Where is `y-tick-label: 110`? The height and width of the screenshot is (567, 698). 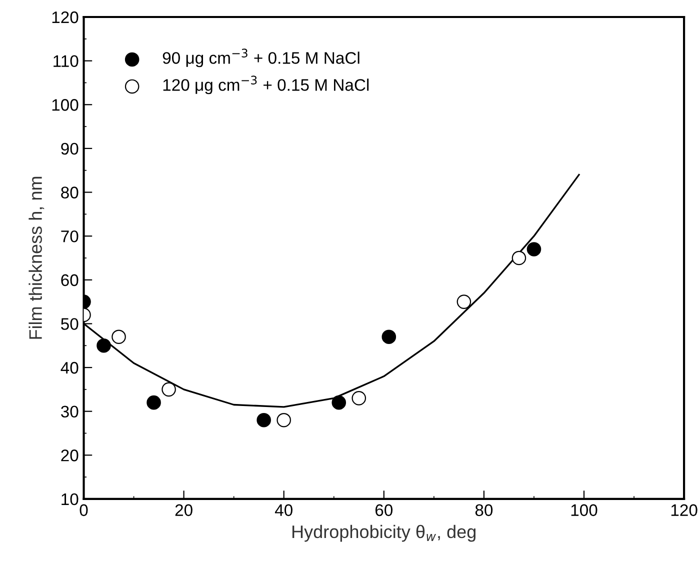
y-tick-label: 110 is located at coordinates (66, 61).